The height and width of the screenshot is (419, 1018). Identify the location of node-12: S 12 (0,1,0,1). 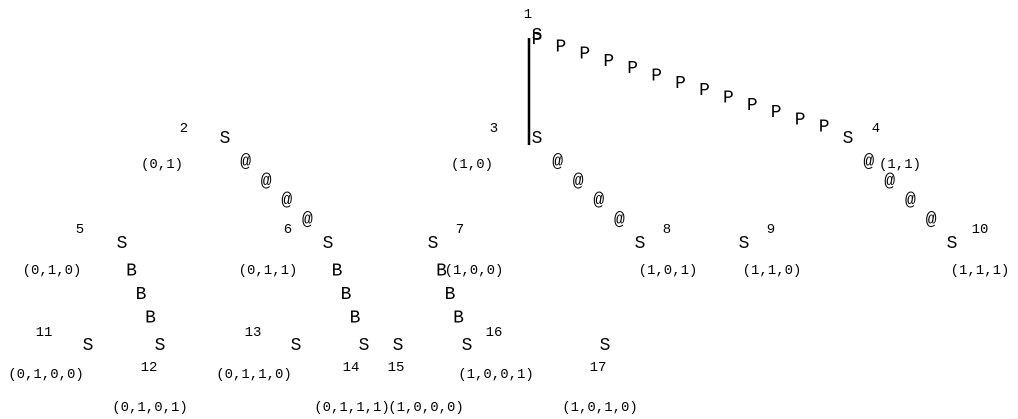
(150, 376).